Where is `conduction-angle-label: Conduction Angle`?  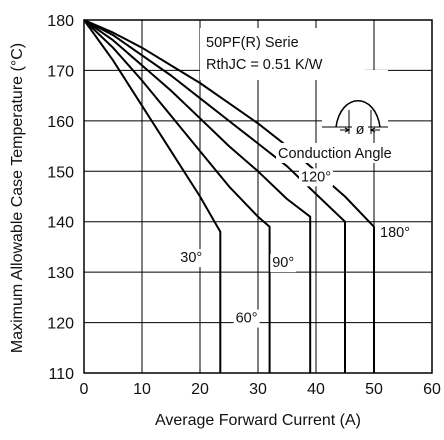
conduction-angle-label: Conduction Angle is located at coordinates (335, 154).